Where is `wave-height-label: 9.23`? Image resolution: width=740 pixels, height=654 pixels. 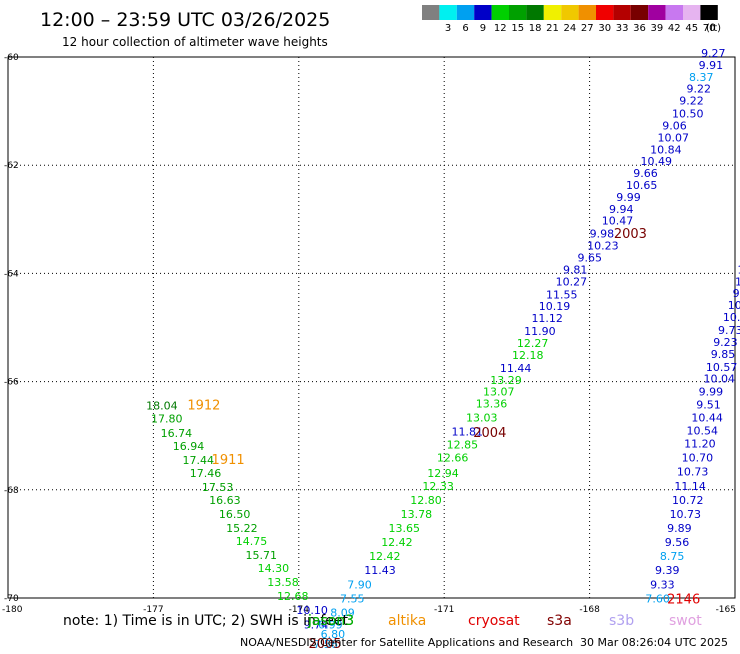
wave-height-label: 9.23 is located at coordinates (725, 342).